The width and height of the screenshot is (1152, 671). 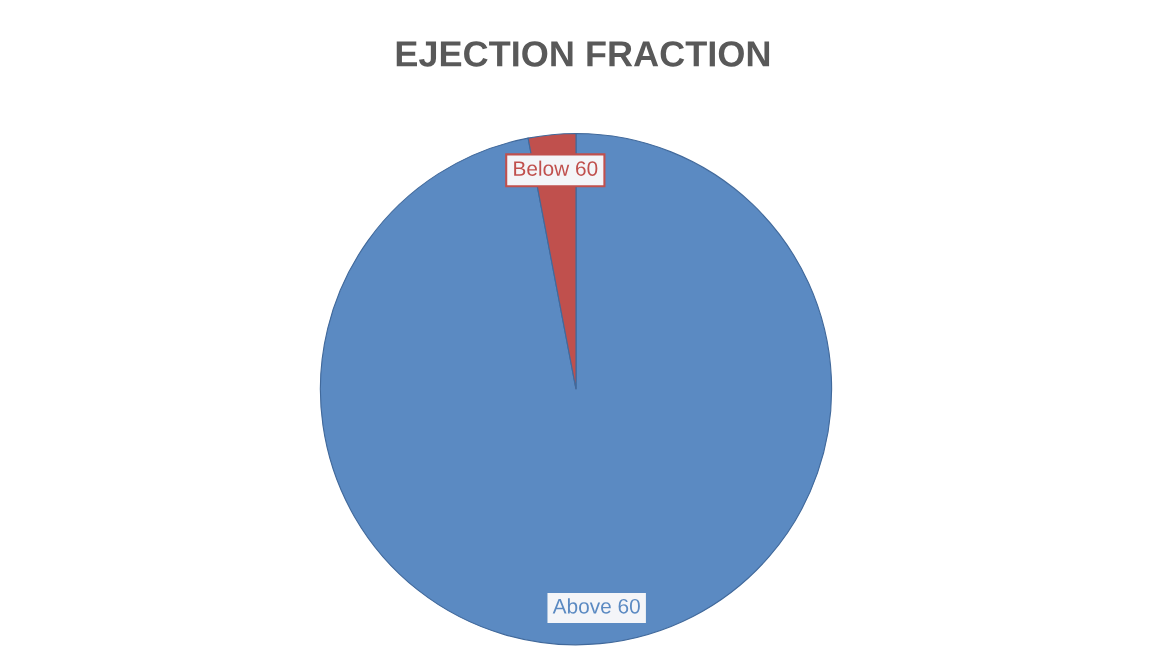 I want to click on chart-title: EJECTION FRACTION, so click(x=583, y=54).